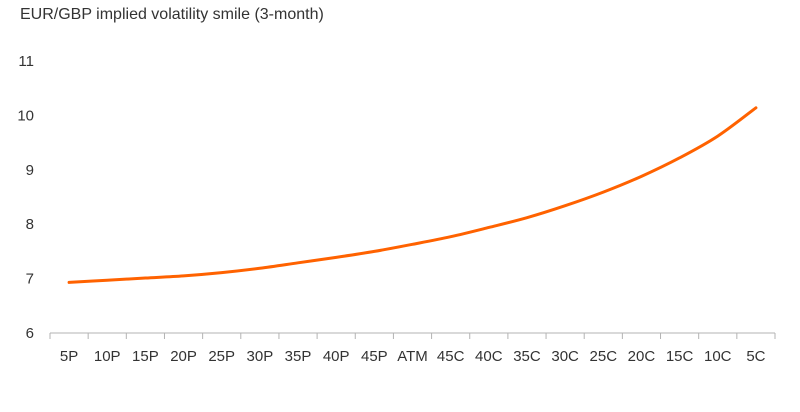 The width and height of the screenshot is (800, 412). I want to click on y-tick-label: 8, so click(30, 224).